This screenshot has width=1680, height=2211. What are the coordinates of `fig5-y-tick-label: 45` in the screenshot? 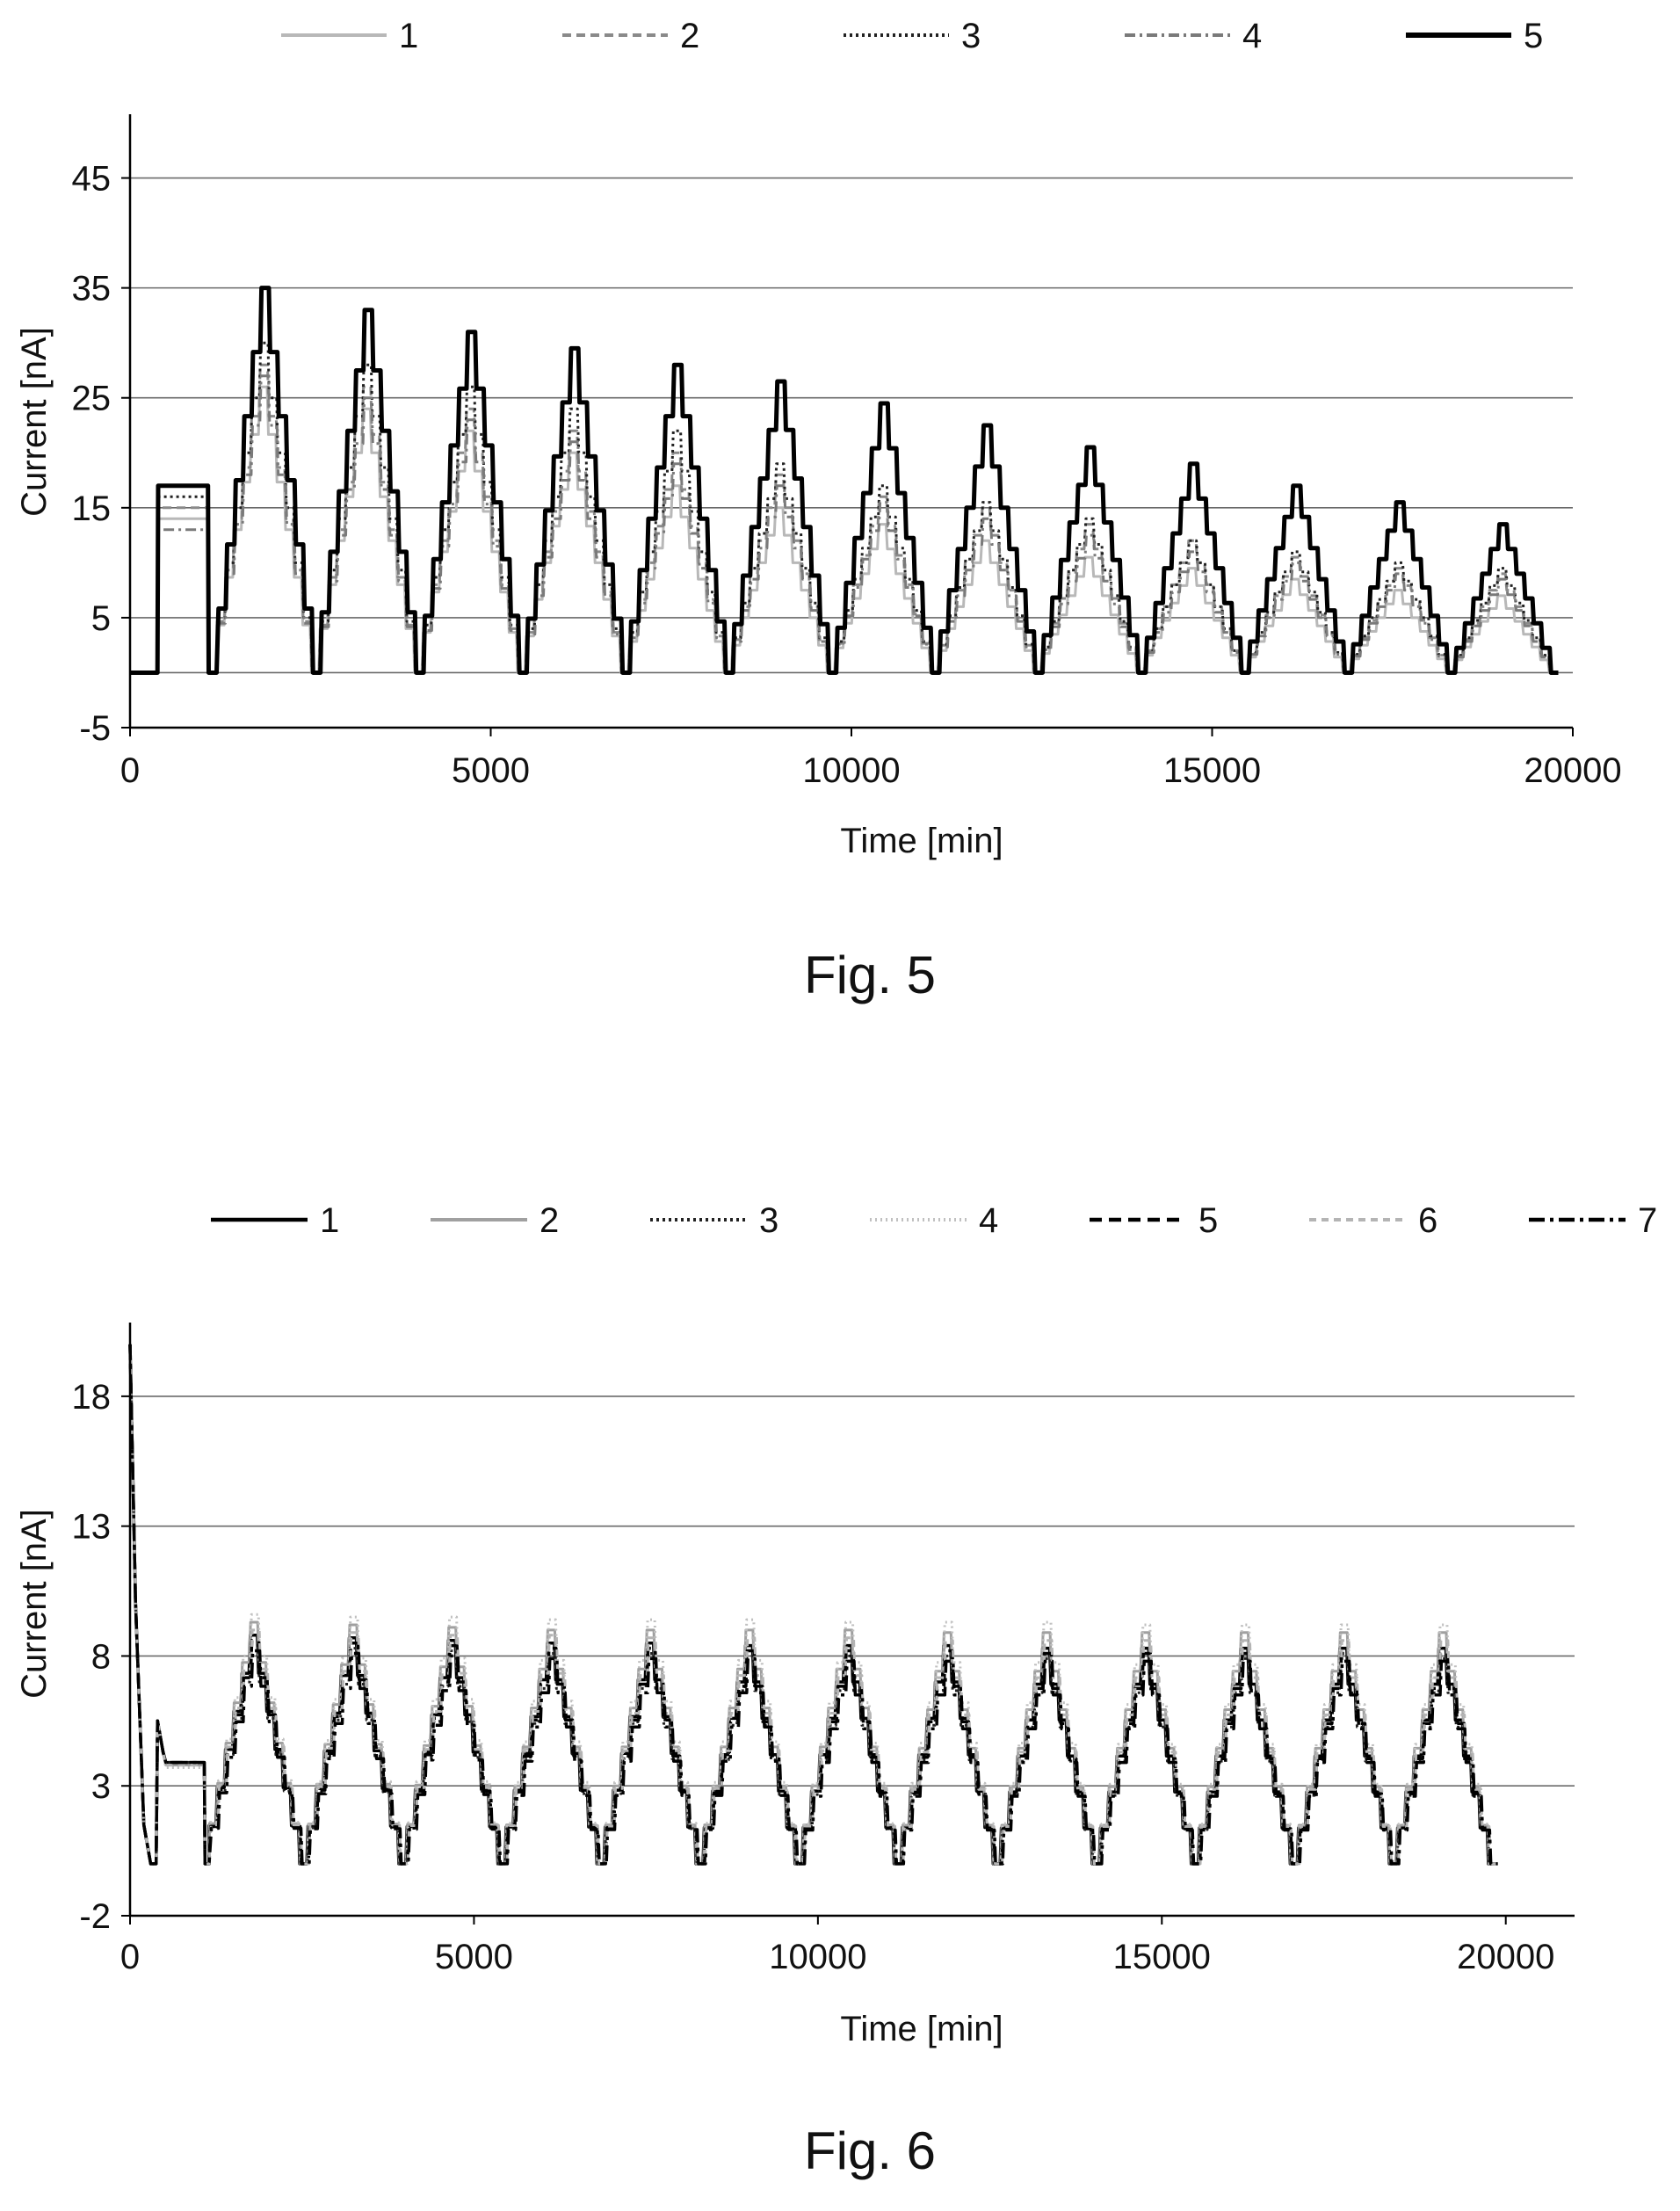 It's located at (92, 179).